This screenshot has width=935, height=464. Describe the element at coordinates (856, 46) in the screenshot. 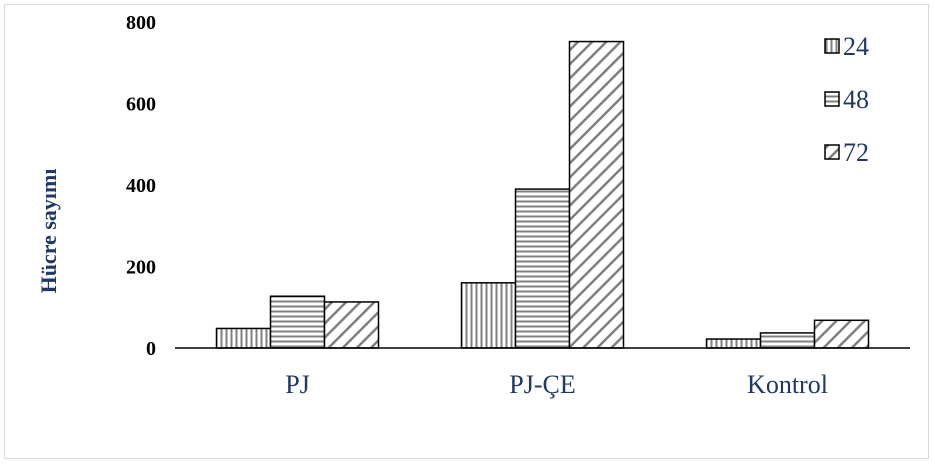

I see `legend-label-24: 24` at that location.